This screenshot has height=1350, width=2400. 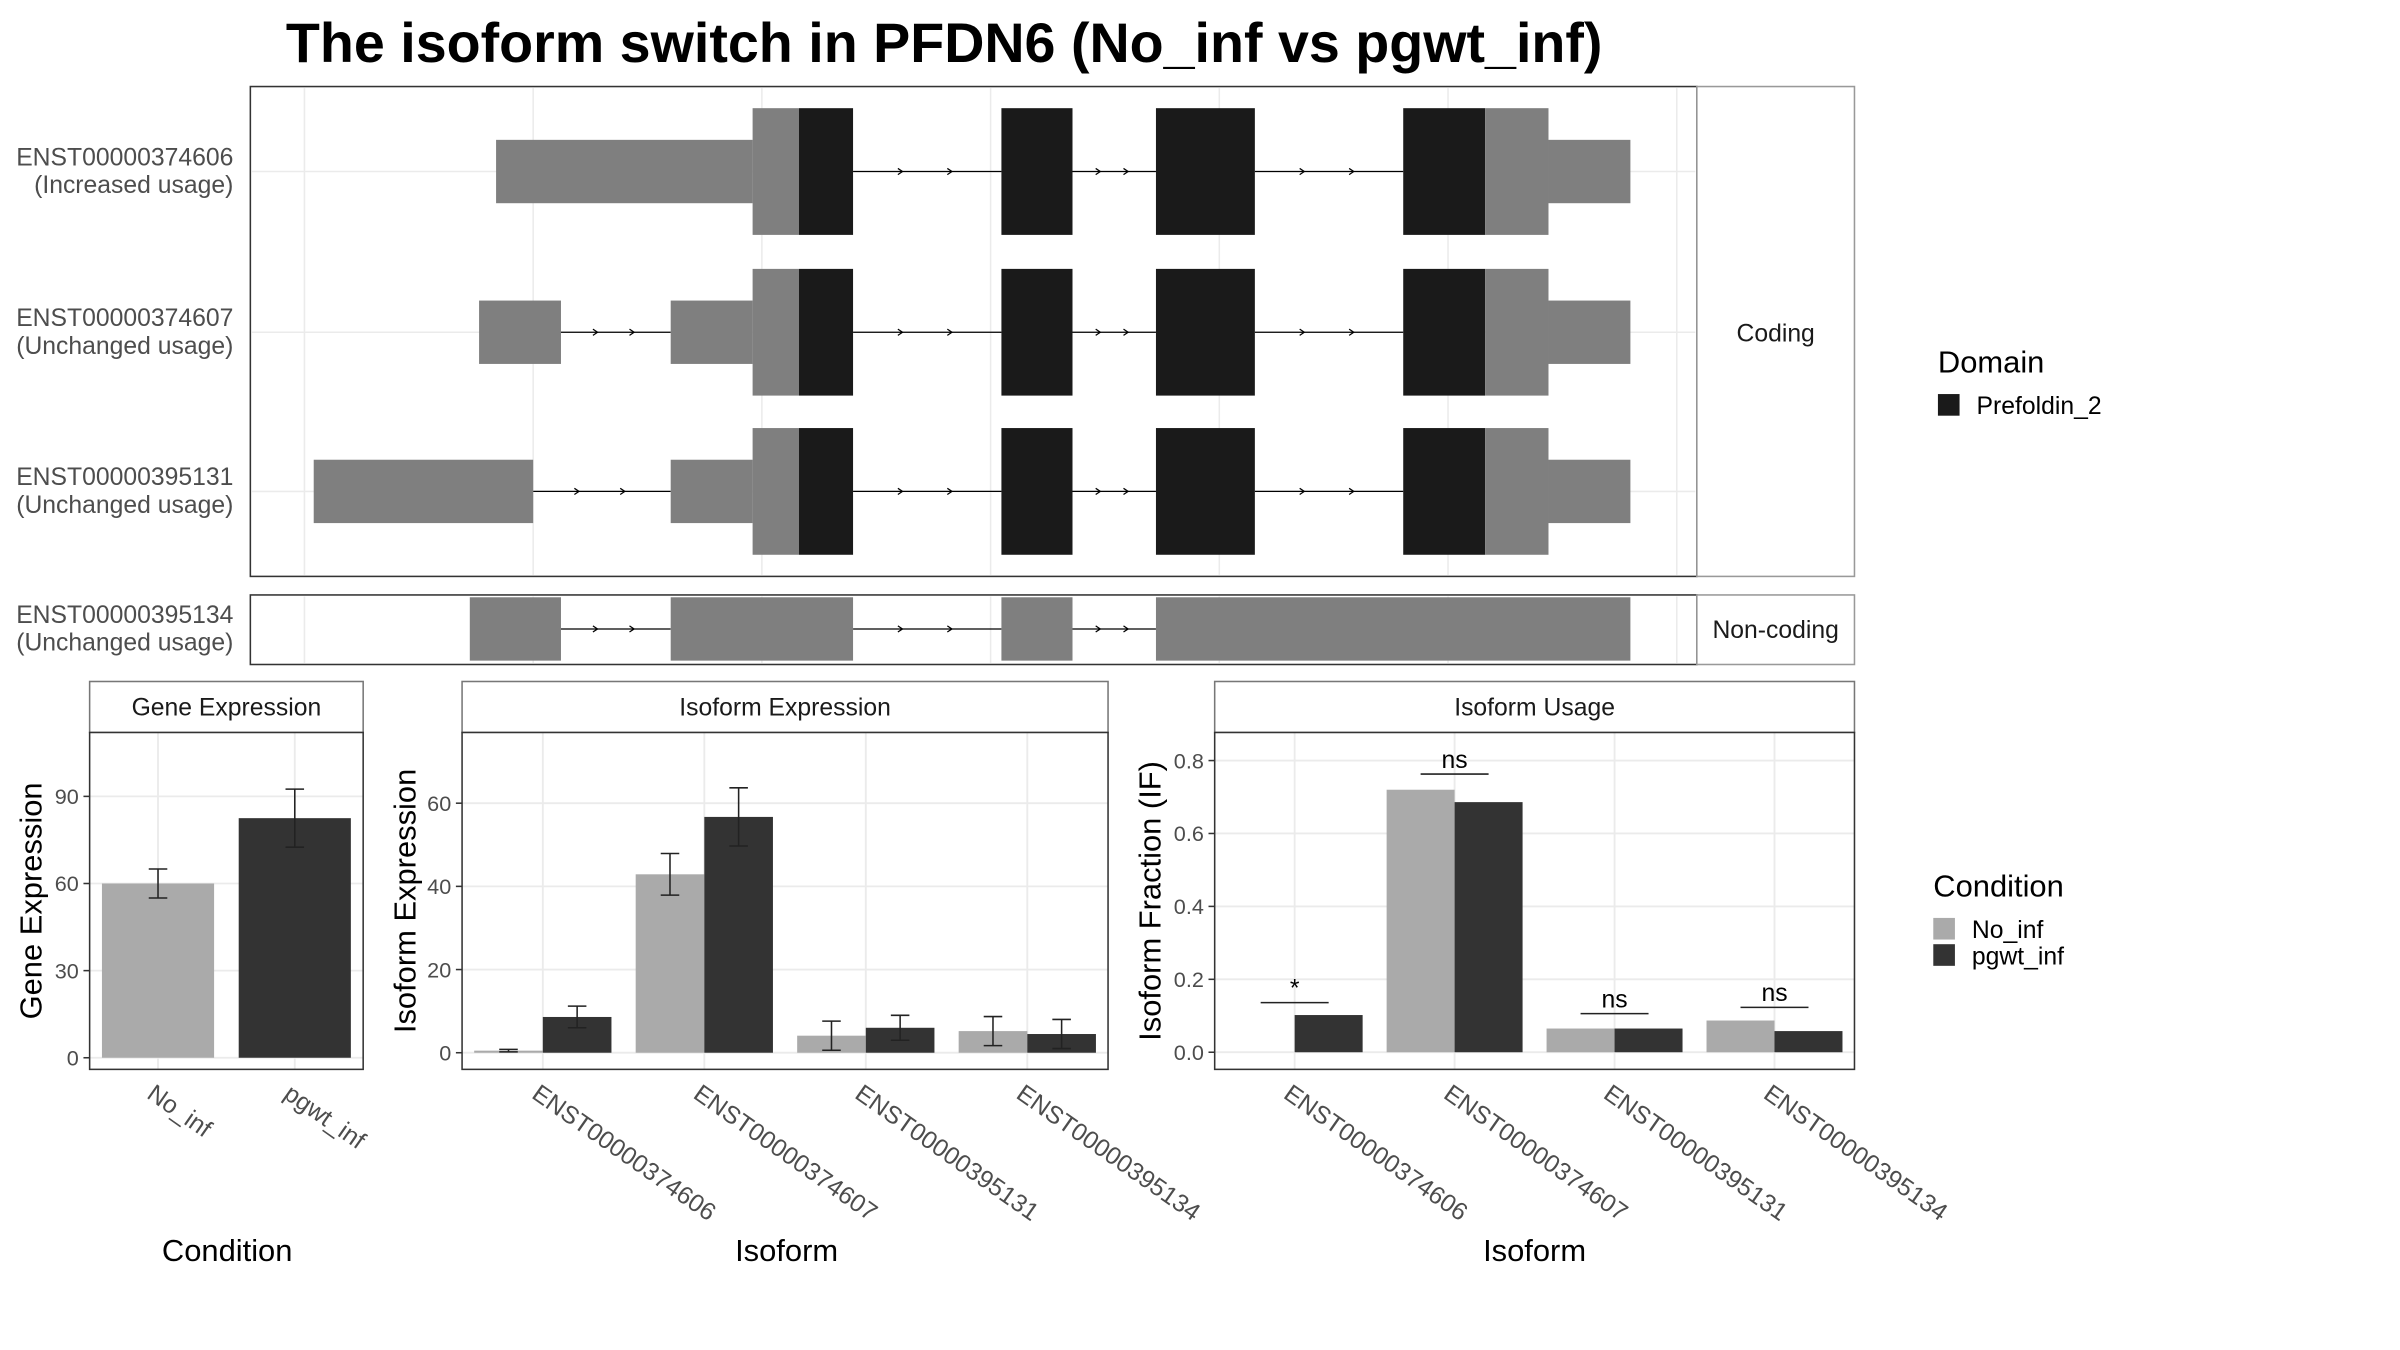 What do you see at coordinates (31, 900) in the screenshot?
I see `y-axis-title: Gene Expression` at bounding box center [31, 900].